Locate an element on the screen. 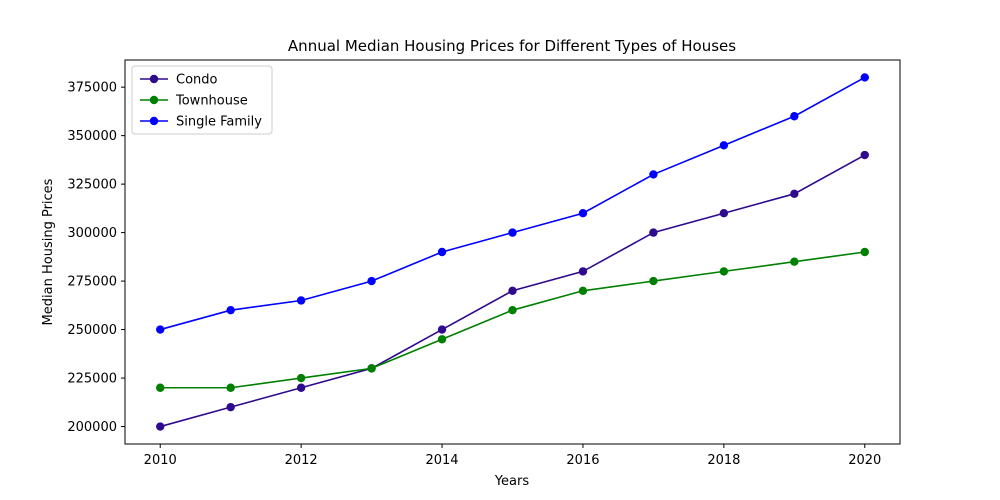 This screenshot has height=500, width=1000. x-tick-label: 2014 is located at coordinates (441, 460).